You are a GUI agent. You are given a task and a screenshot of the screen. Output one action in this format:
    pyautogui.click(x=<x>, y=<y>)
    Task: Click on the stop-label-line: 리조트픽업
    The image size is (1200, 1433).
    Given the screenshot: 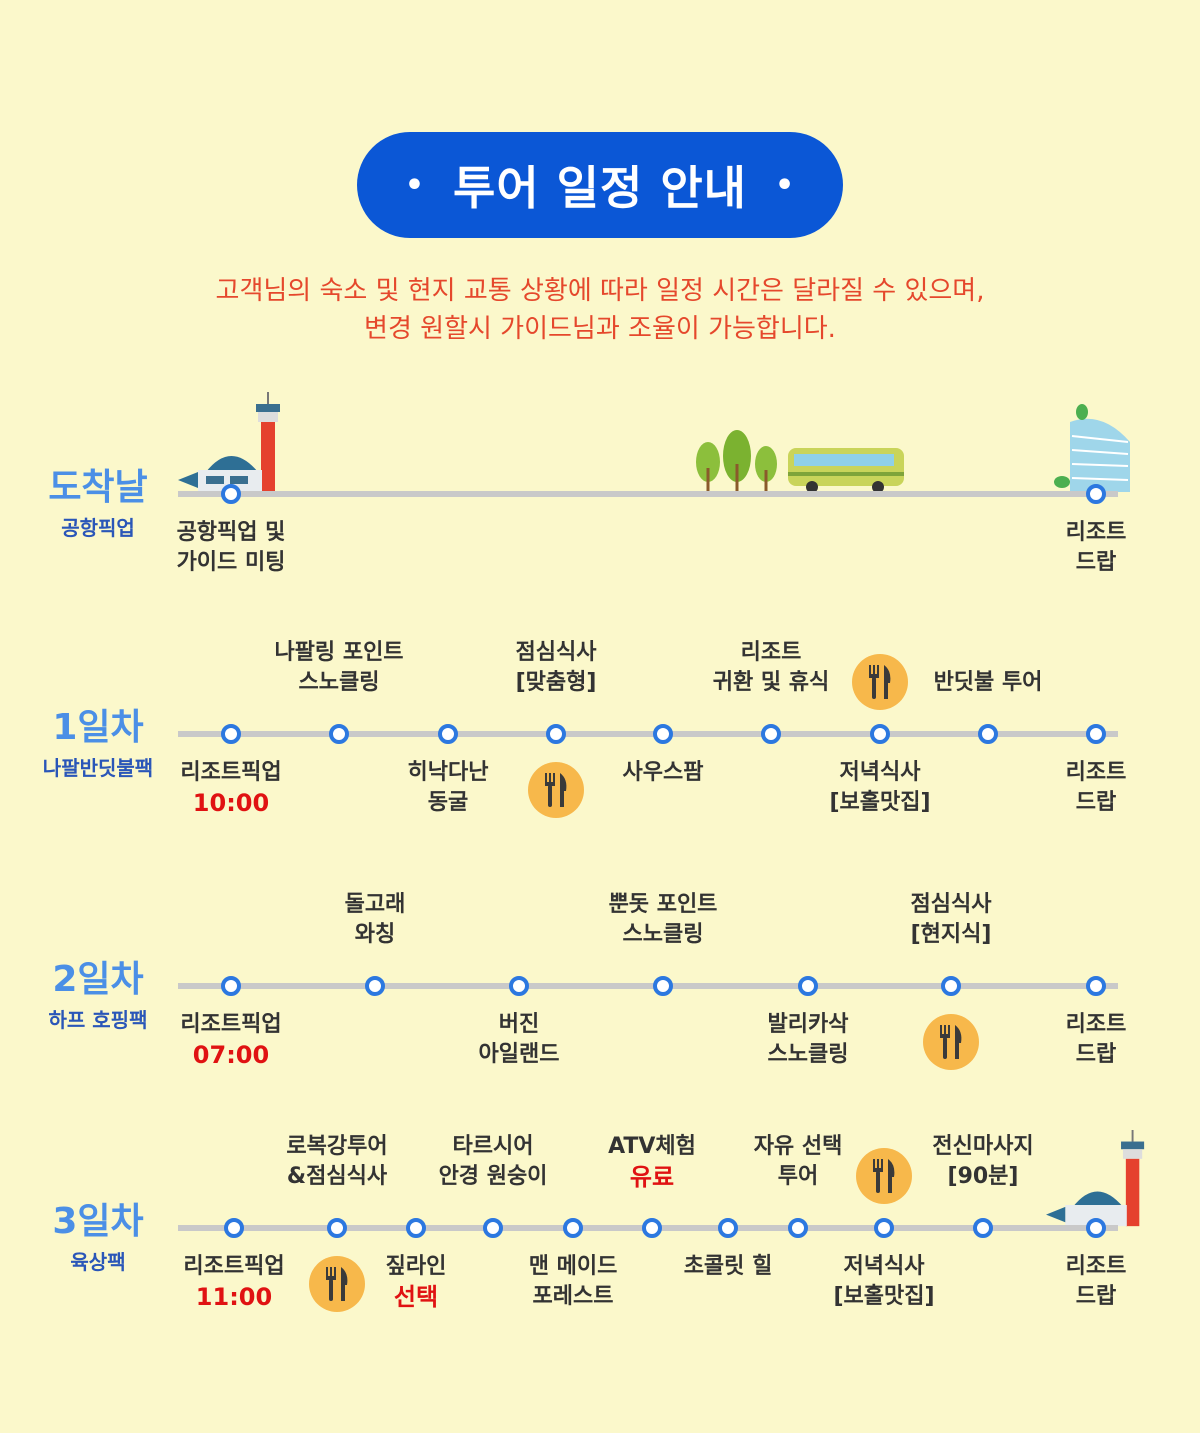 What is the action you would take?
    pyautogui.click(x=234, y=1266)
    